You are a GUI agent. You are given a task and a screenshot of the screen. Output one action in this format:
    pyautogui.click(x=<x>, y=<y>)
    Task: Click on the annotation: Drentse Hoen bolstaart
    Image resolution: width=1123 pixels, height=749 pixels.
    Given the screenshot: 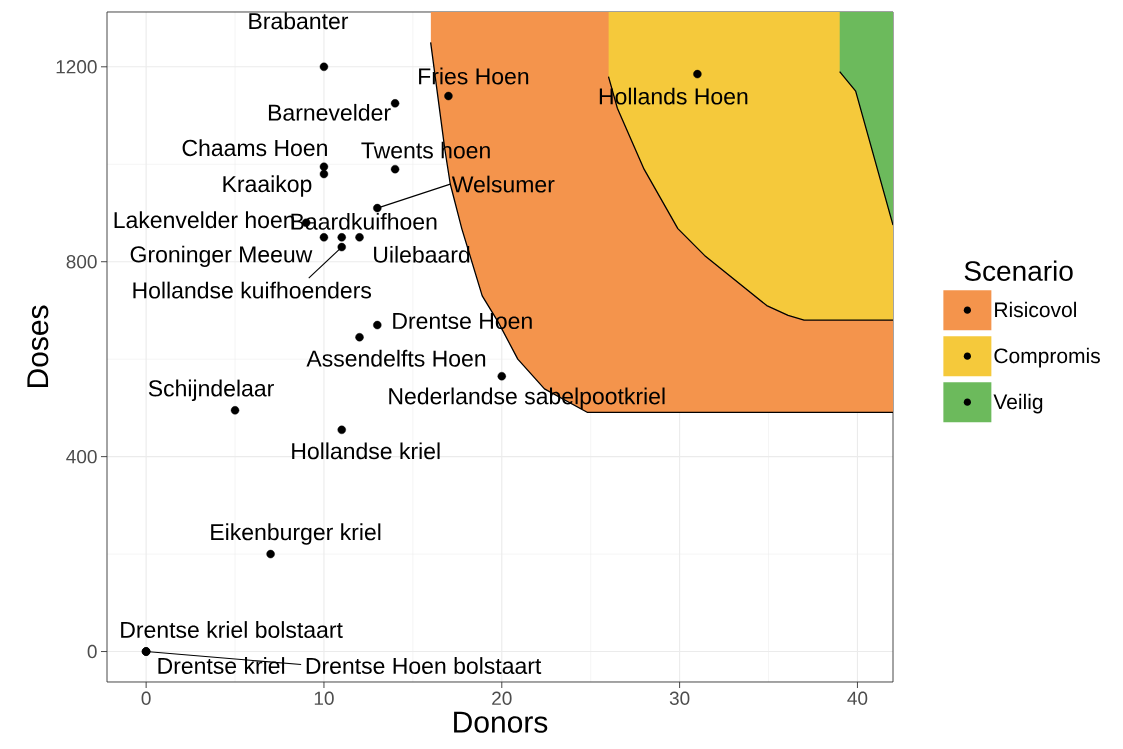 What is the action you would take?
    pyautogui.click(x=424, y=665)
    